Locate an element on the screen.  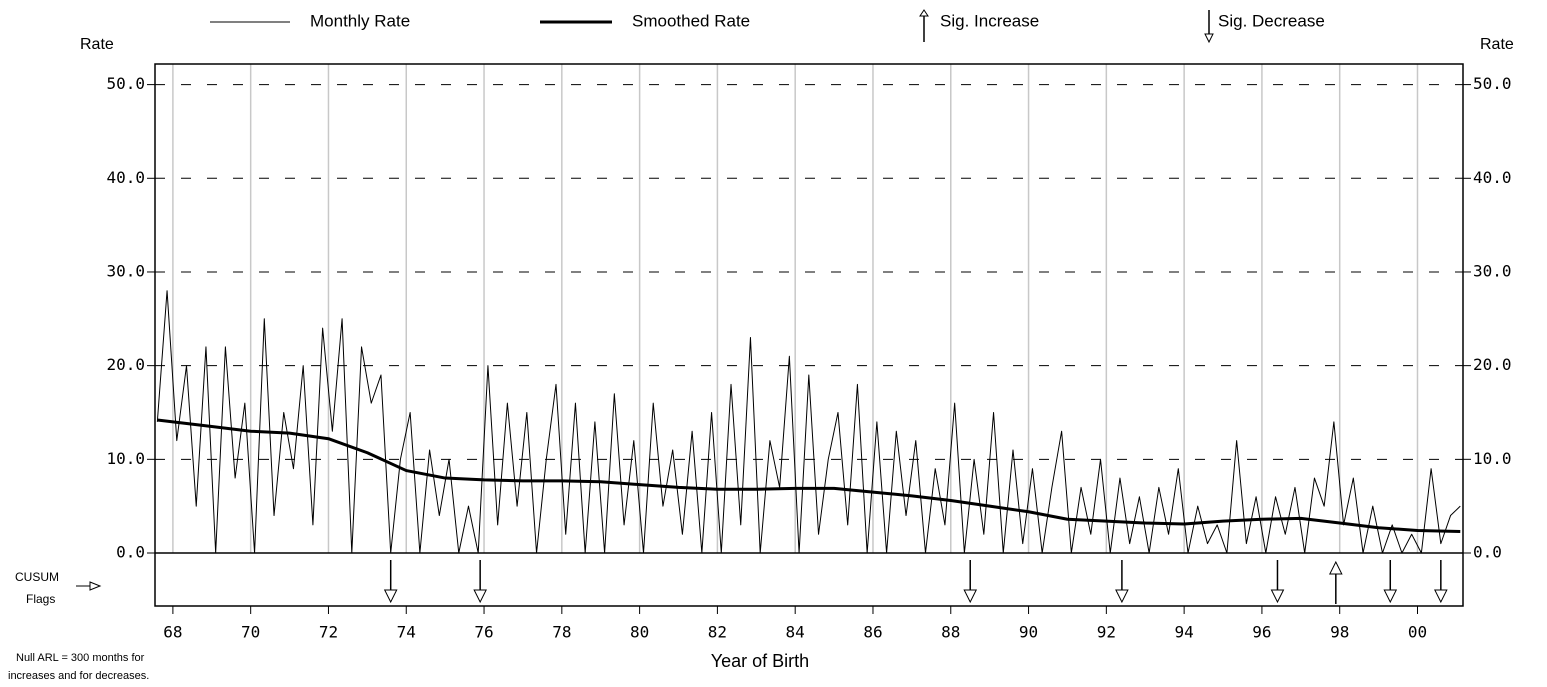
x-tick-label: 80 is located at coordinates (639, 632).